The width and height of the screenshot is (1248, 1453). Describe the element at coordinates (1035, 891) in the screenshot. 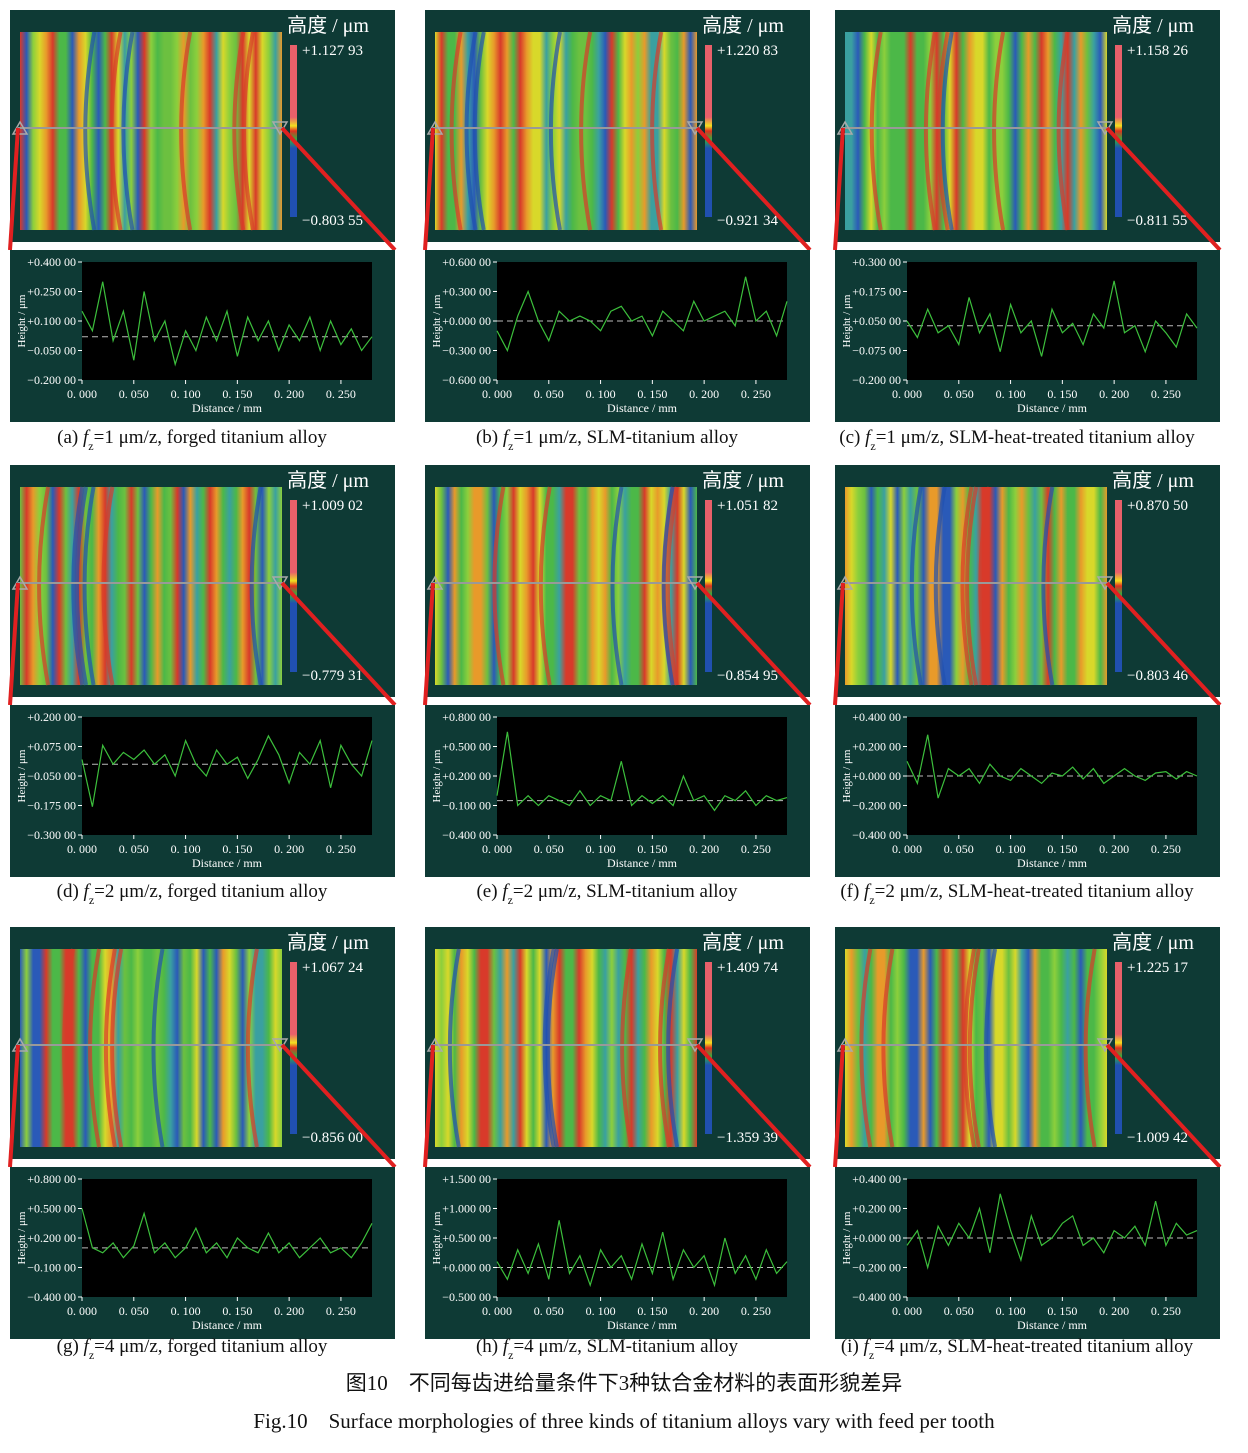

I see `caption-part: =2 μm/z, SLM-heat-treated titanium alloy` at that location.